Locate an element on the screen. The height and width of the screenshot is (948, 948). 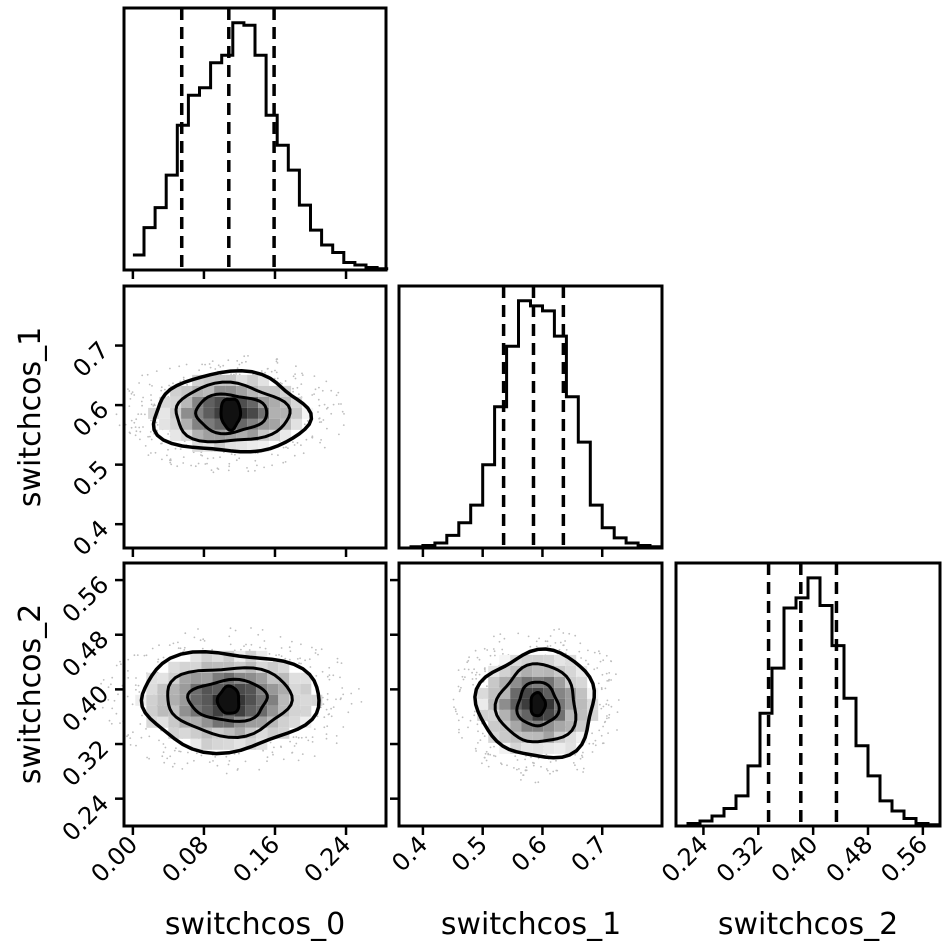
y-tick-label-switchcos-1: 0.4 is located at coordinates (90, 538).